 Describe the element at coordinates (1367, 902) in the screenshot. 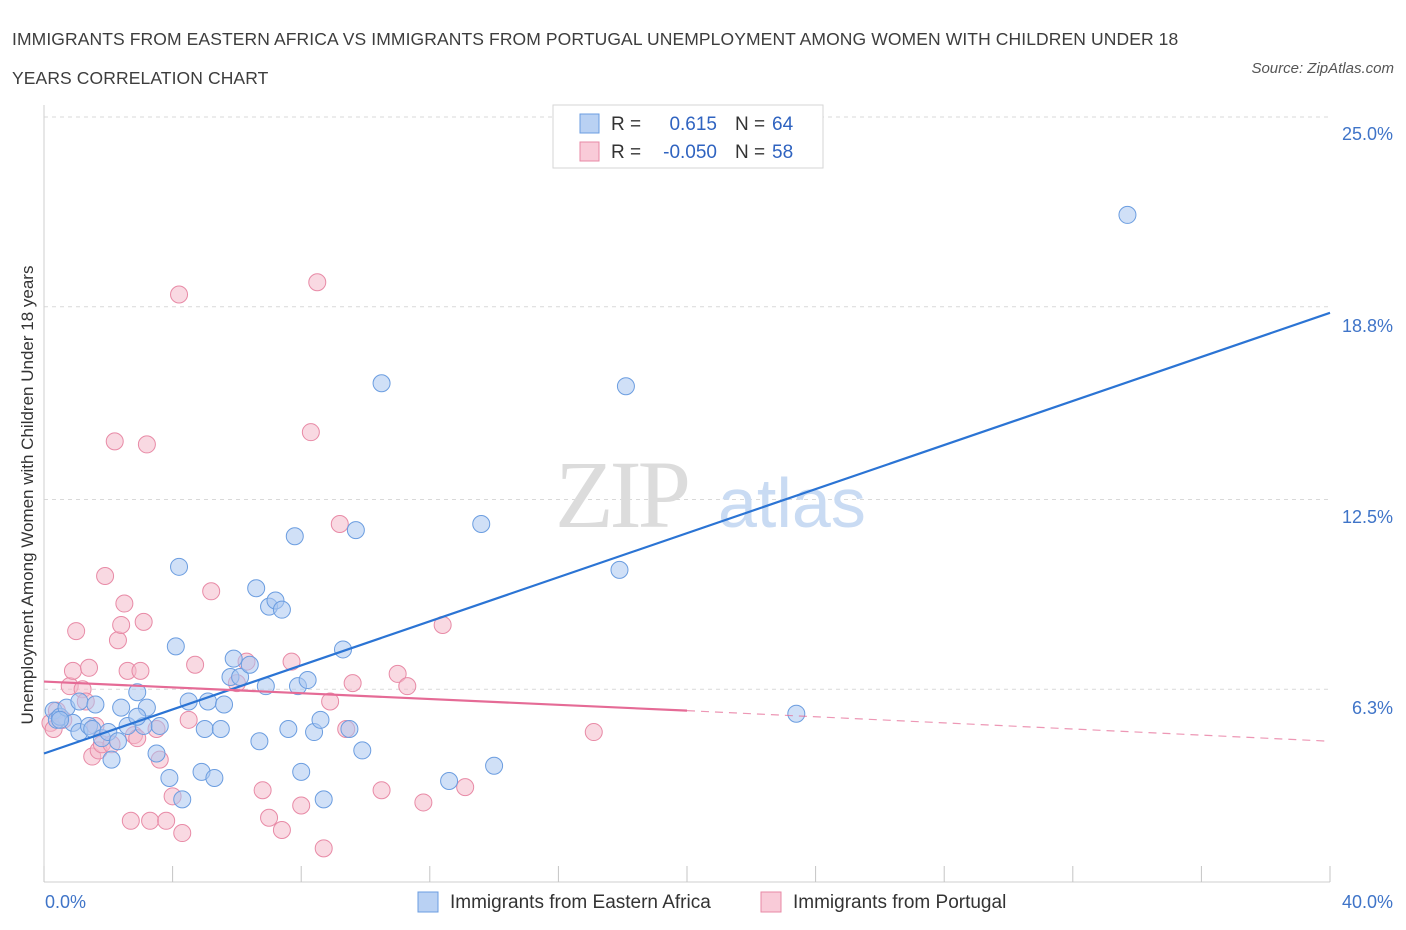

I see `x-tick-label-max: 40.0%` at that location.